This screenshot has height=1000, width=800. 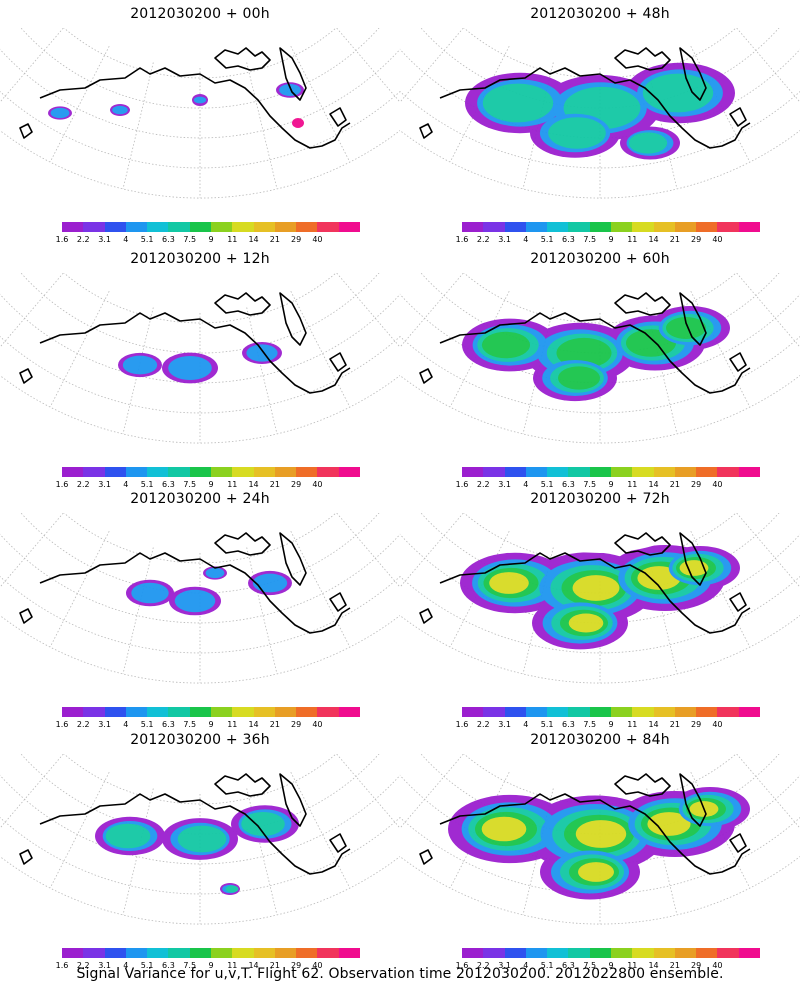 I want to click on panel-title: 2012030200 + 72h, so click(x=600, y=499).